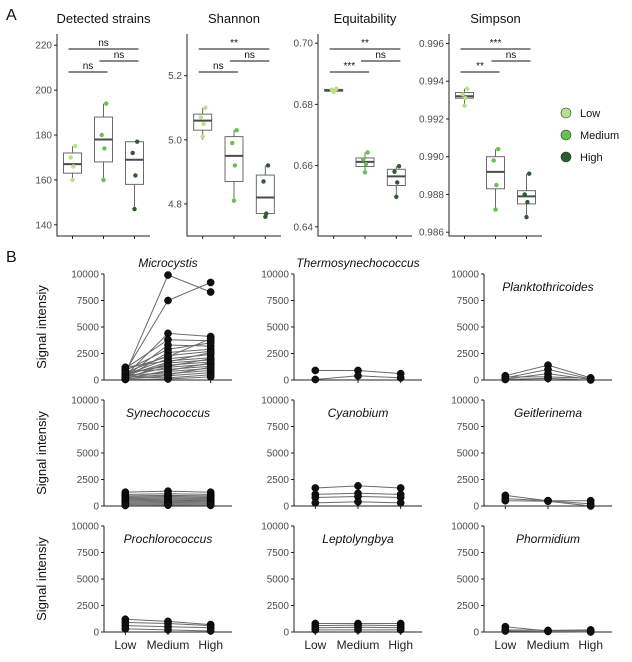  Describe the element at coordinates (43, 91) in the screenshot. I see `y-tick-label: 200` at that location.